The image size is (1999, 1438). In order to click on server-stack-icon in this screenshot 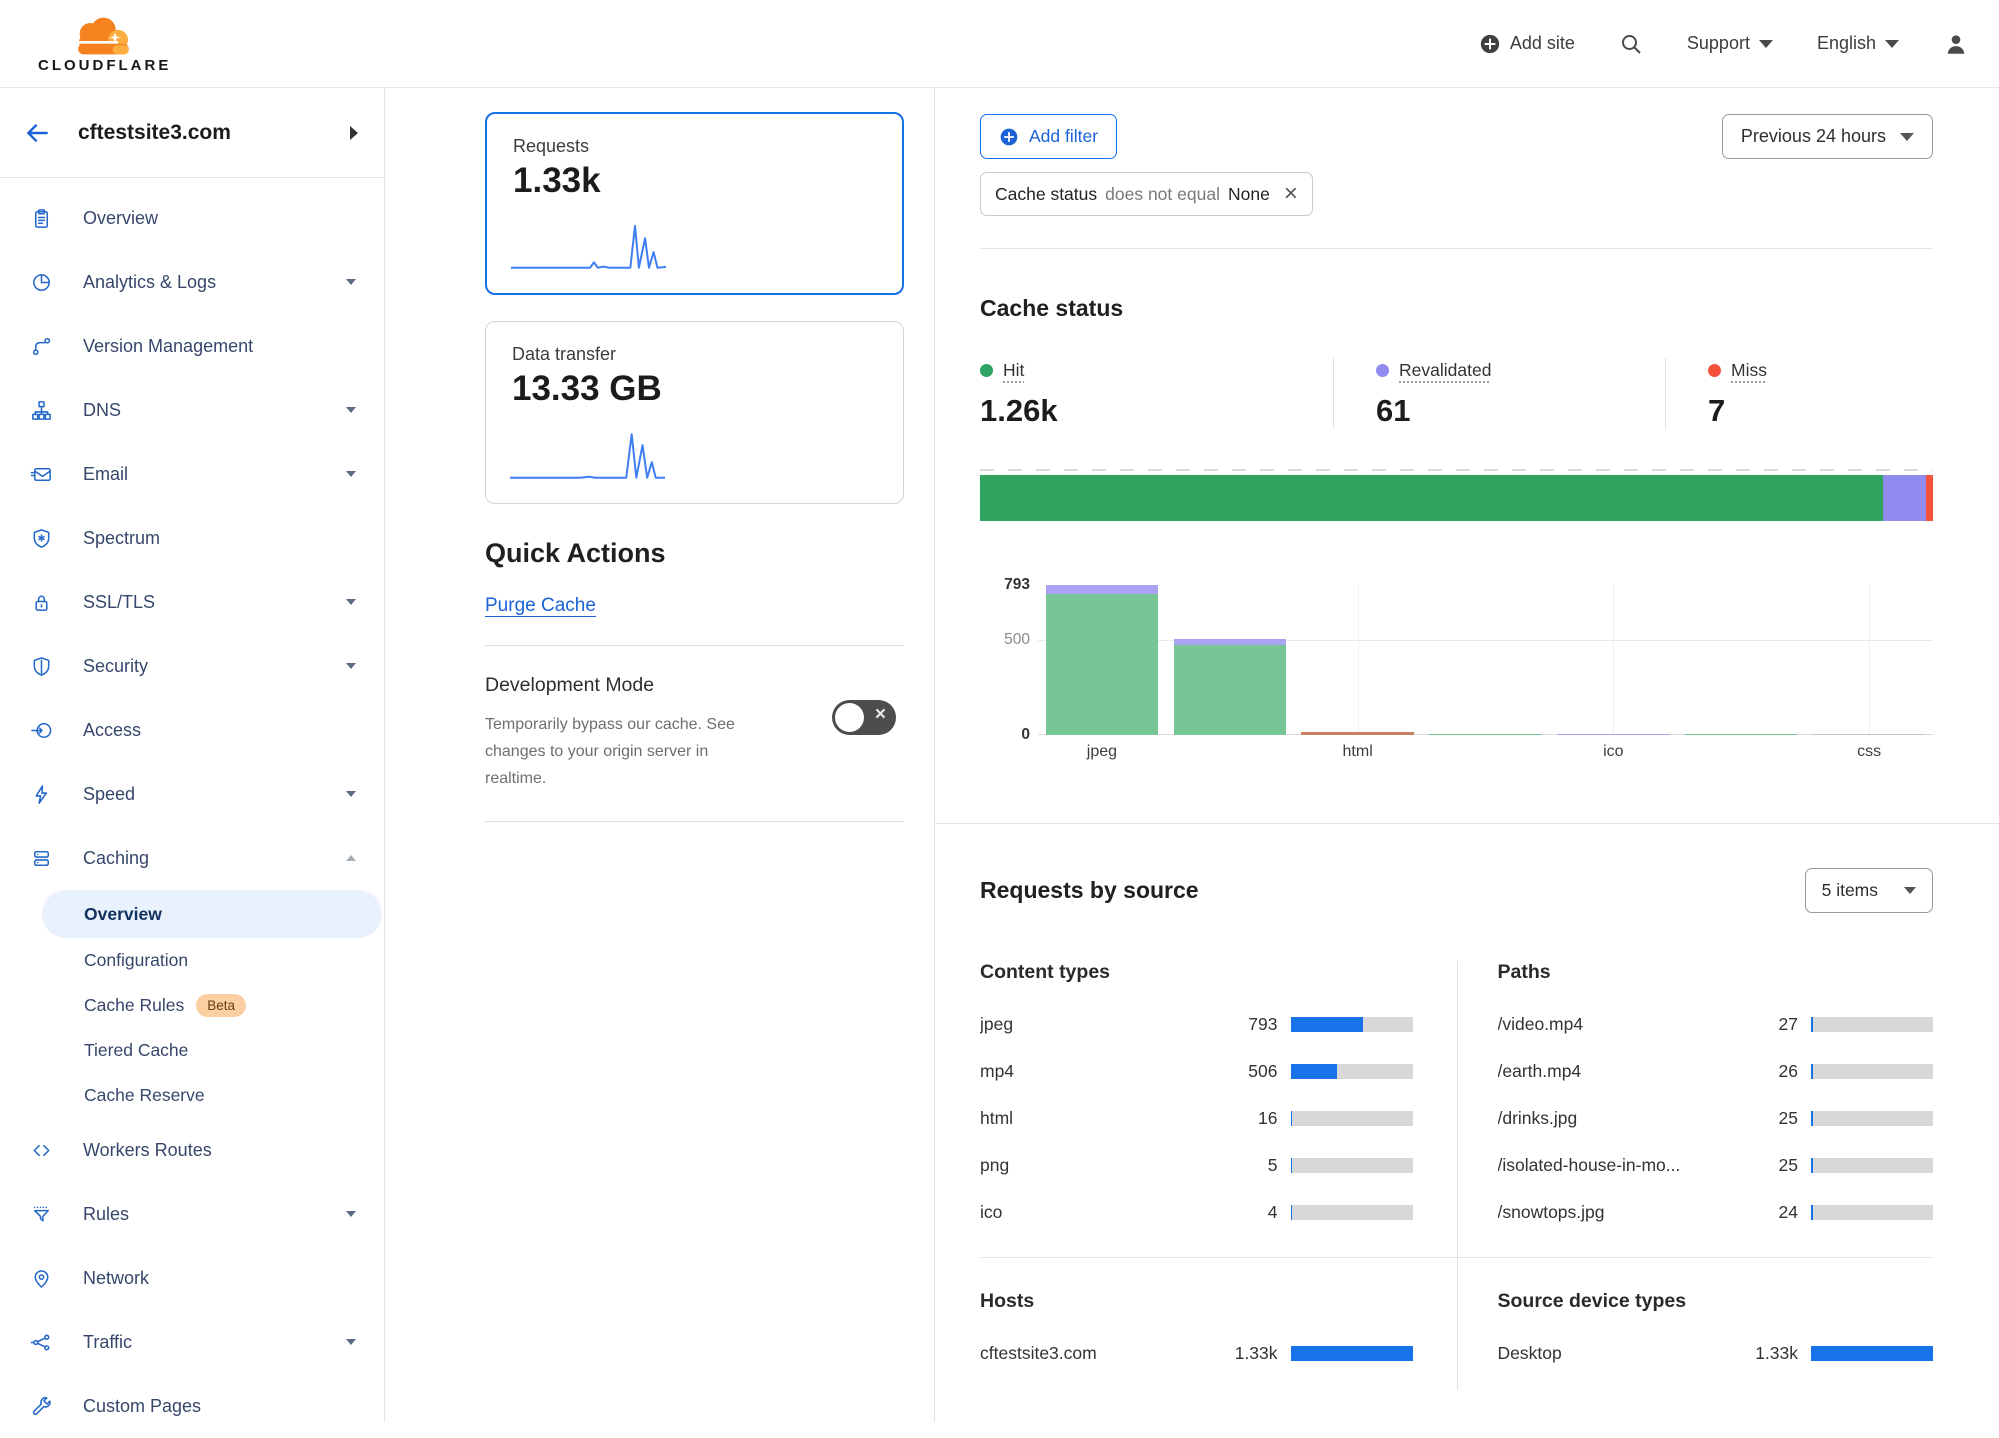, I will do `click(41, 858)`.